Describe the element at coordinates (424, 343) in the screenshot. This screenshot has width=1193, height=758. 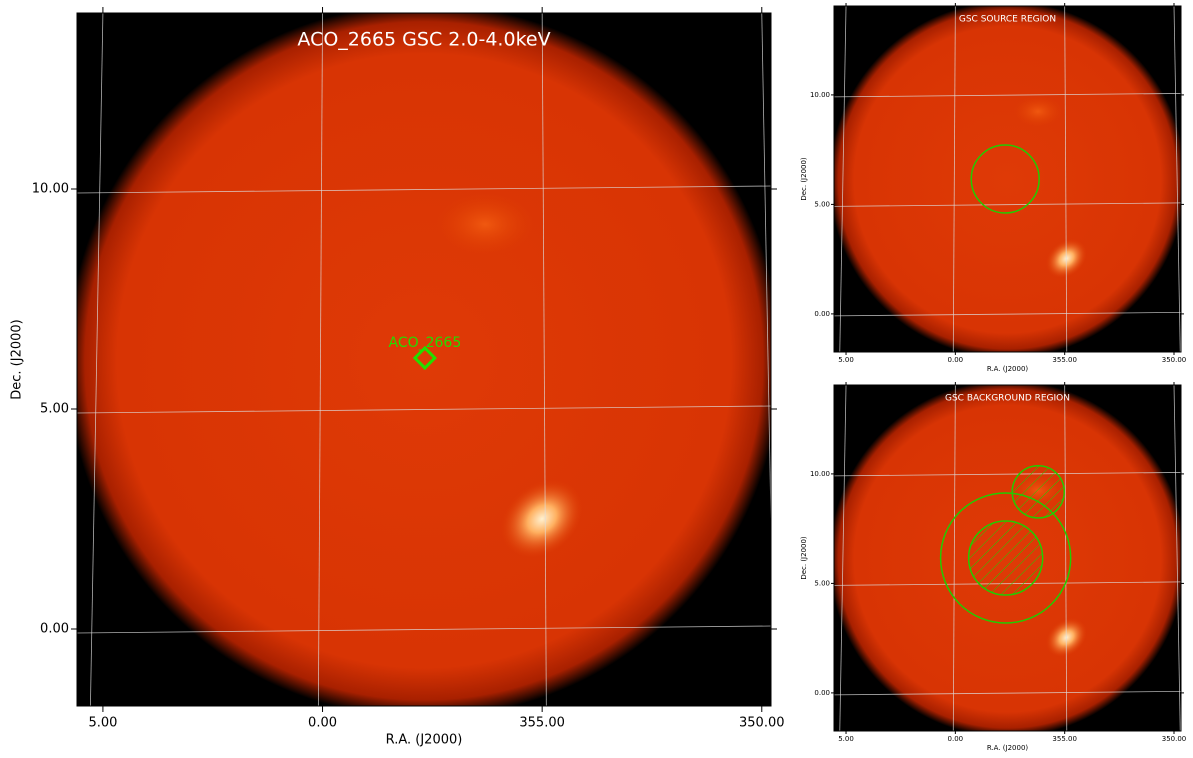
I see `marker-label: ACO_2665` at that location.